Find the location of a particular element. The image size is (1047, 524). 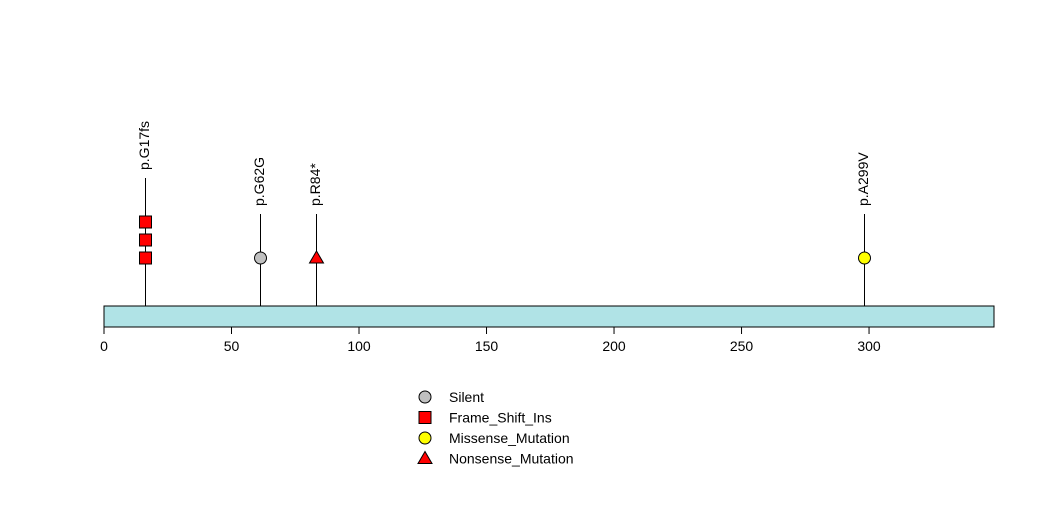

x-tick-label: 300 is located at coordinates (869, 346).